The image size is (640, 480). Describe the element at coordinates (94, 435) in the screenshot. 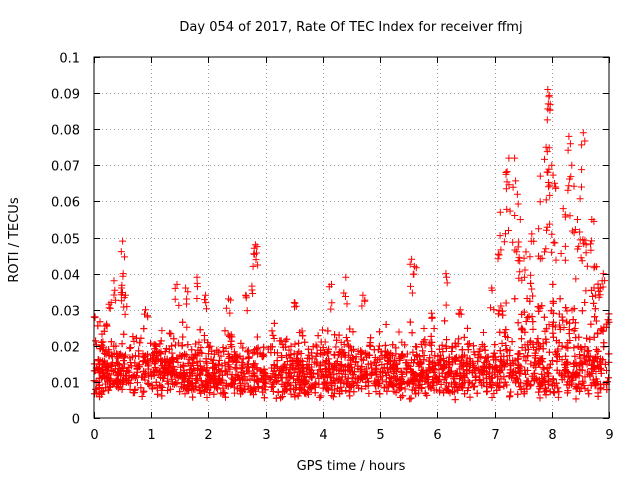

I see `x-tick-label: 0` at that location.